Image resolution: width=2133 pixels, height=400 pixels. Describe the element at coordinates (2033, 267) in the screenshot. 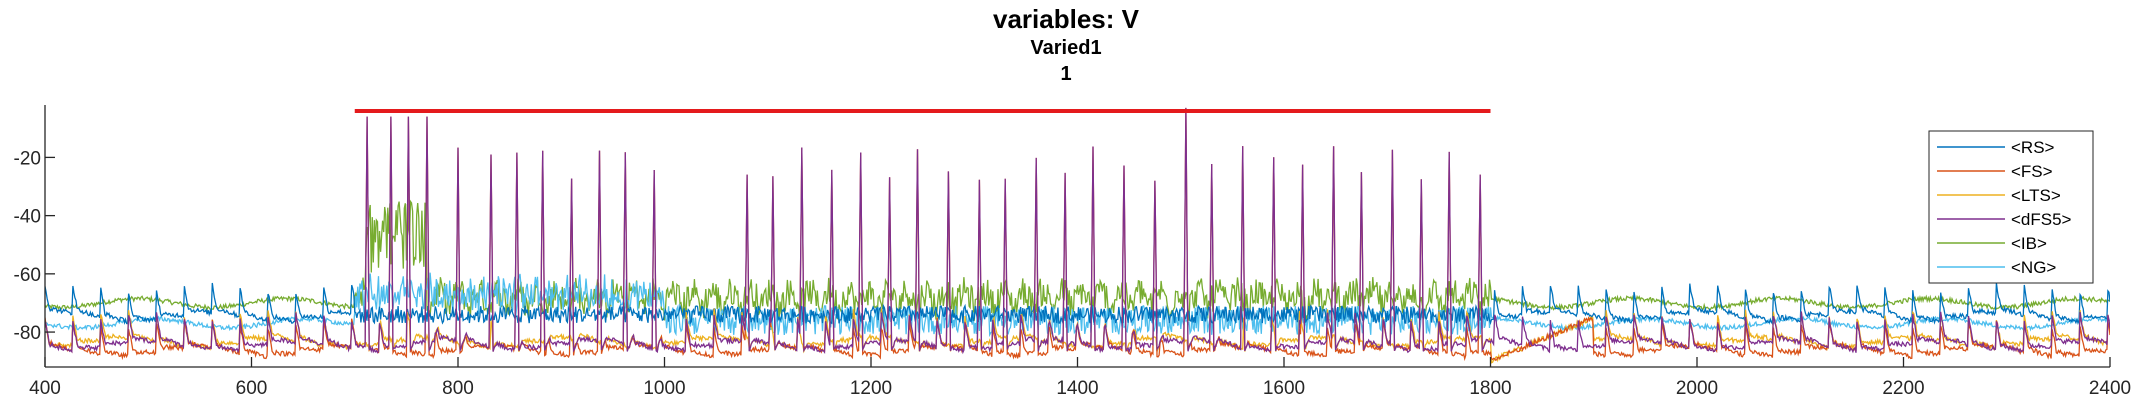

I see `legend-label: <NG>` at that location.